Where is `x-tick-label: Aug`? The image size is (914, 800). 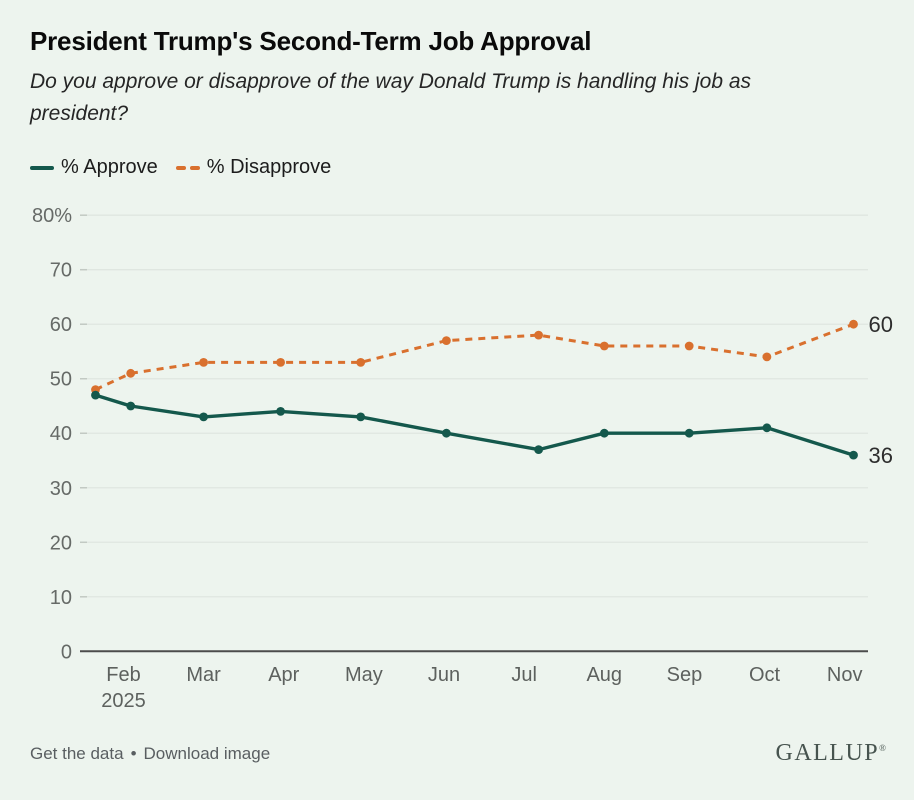 x-tick-label: Aug is located at coordinates (604, 675).